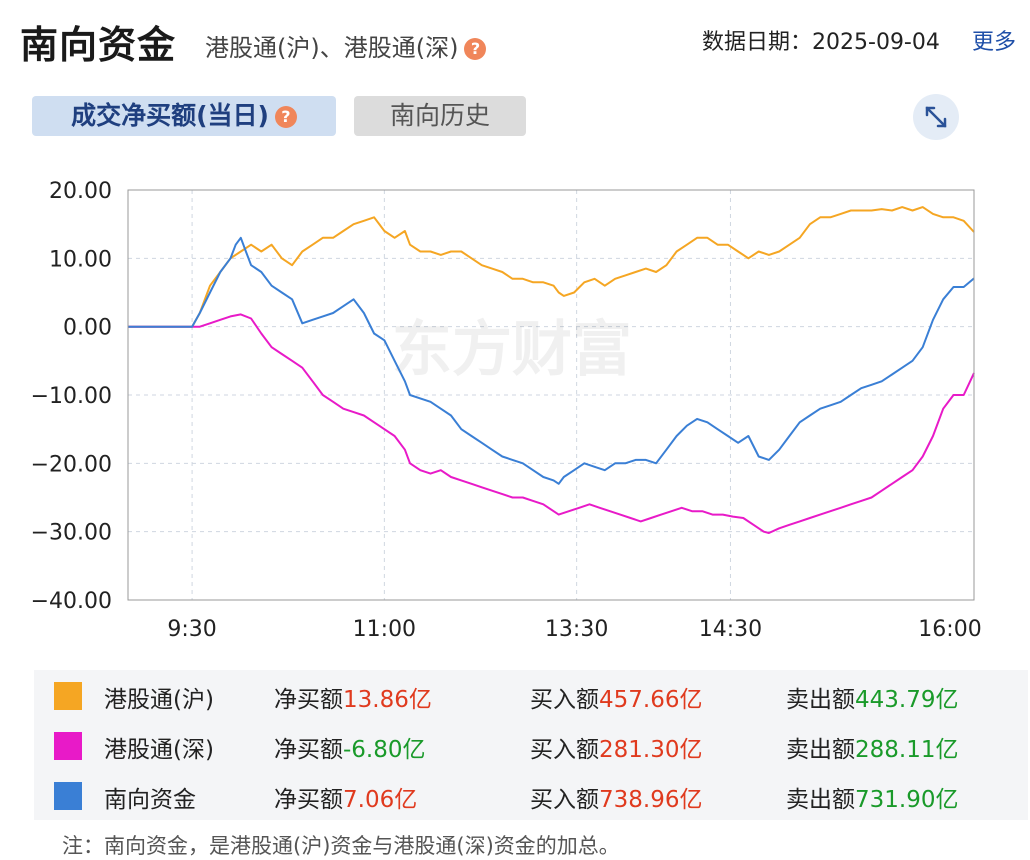 This screenshot has width=1030, height=860. Describe the element at coordinates (907, 700) in the screenshot. I see `sell-value: 443.79亿` at that location.